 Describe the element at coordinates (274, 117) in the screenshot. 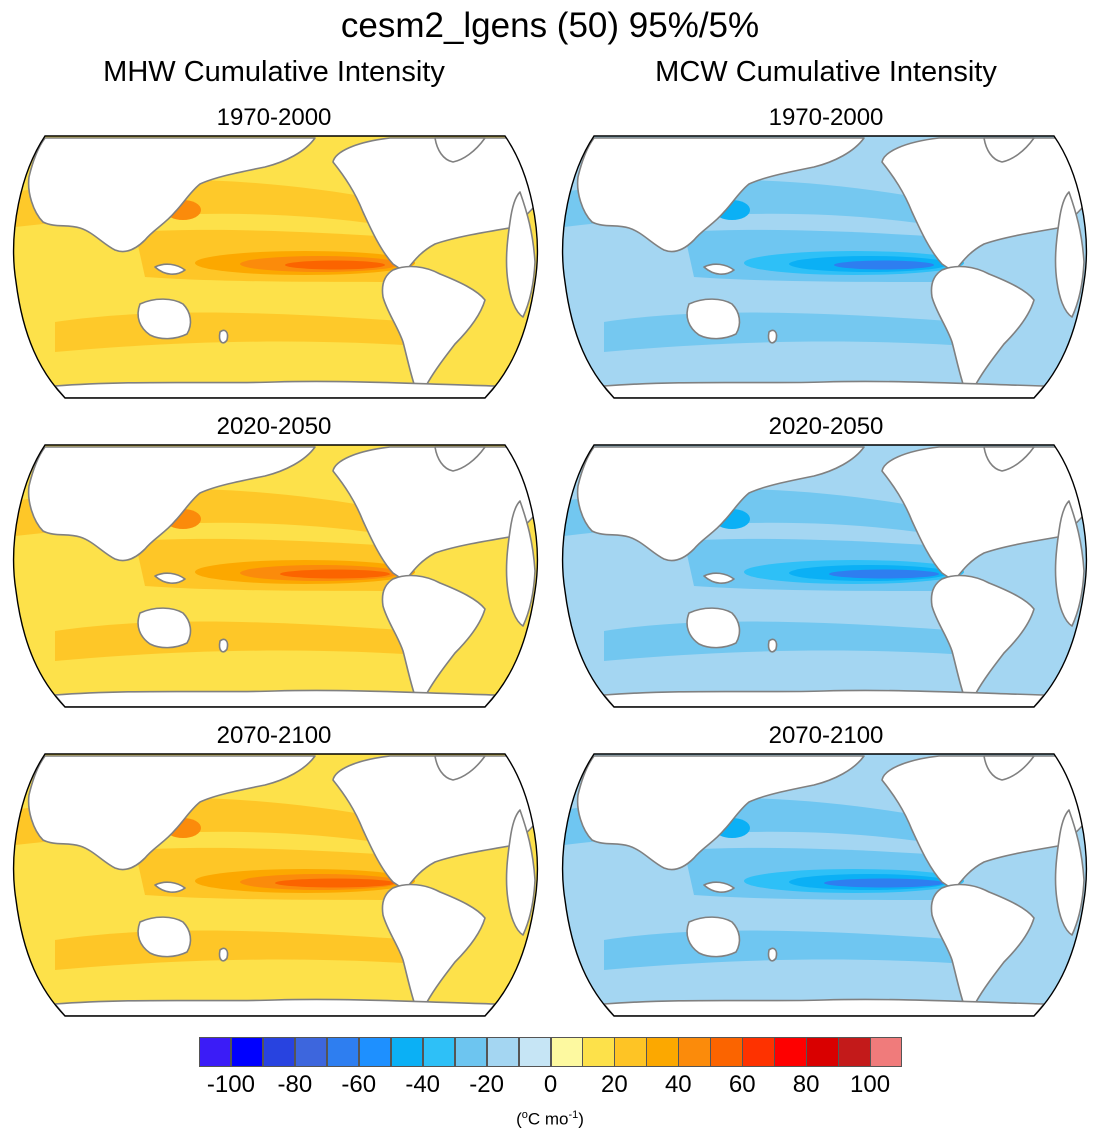

I see `panel-title-mhw-1: 1970-2000` at that location.